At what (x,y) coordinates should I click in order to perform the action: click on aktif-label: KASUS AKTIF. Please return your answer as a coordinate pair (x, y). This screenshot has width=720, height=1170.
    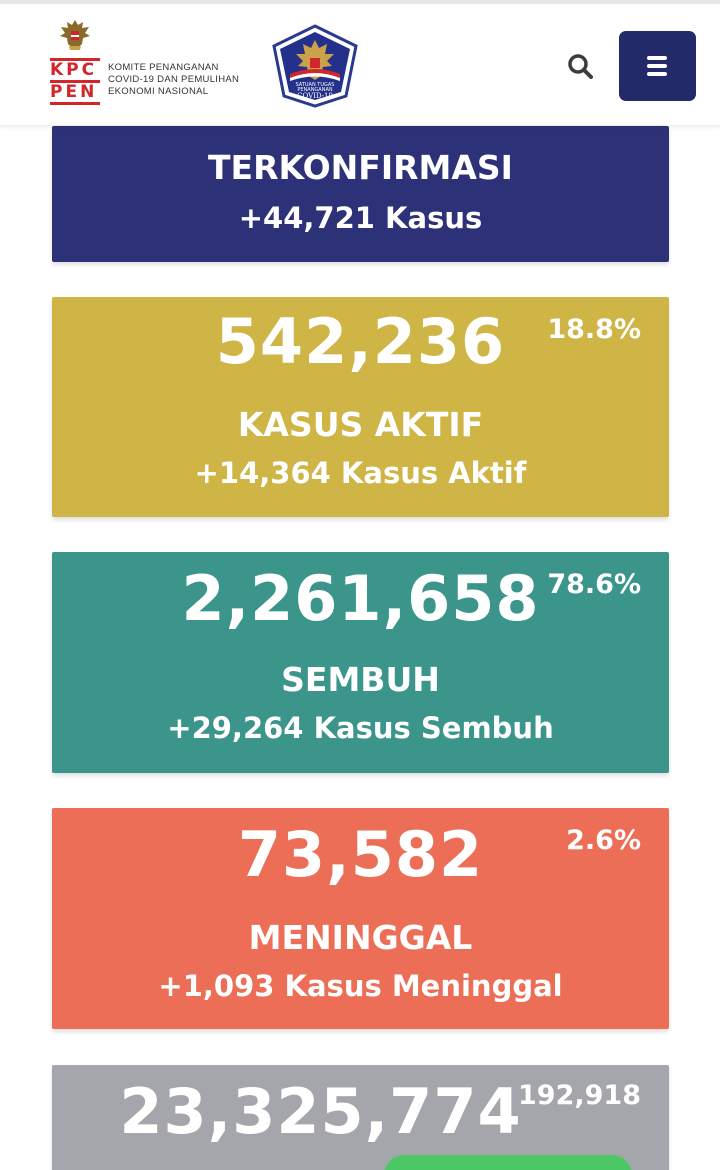
    Looking at the image, I should click on (360, 424).